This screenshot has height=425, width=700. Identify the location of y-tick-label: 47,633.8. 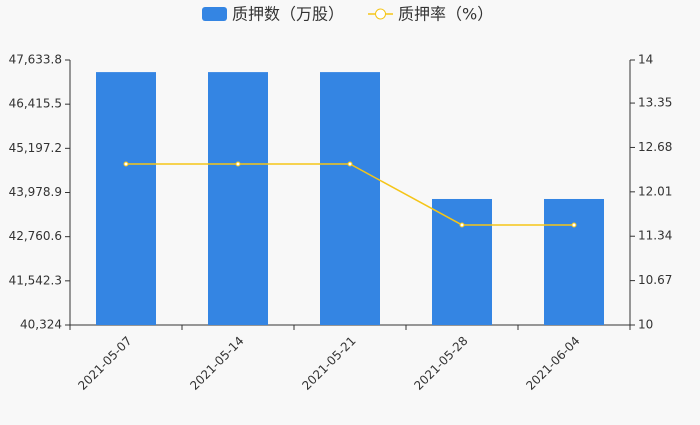
(35, 60).